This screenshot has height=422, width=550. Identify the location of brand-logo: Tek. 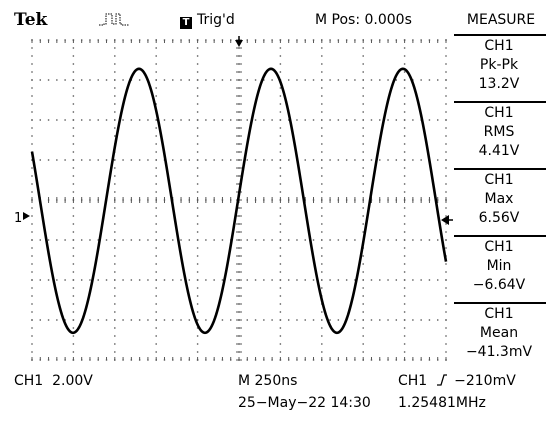
(31, 20).